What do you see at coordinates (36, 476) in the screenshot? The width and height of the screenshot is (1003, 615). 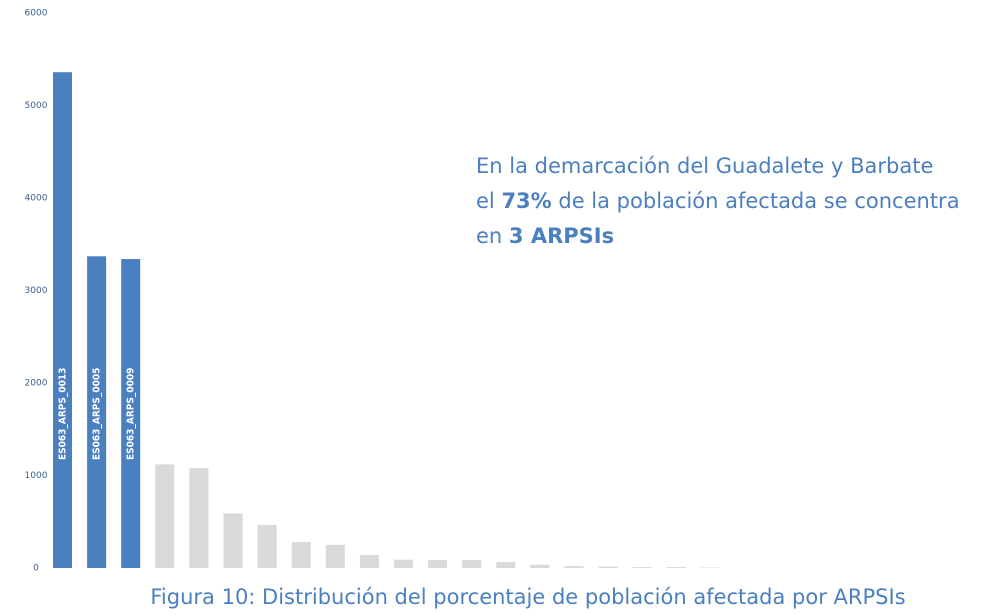 I see `y-tick-label: 1000` at bounding box center [36, 476].